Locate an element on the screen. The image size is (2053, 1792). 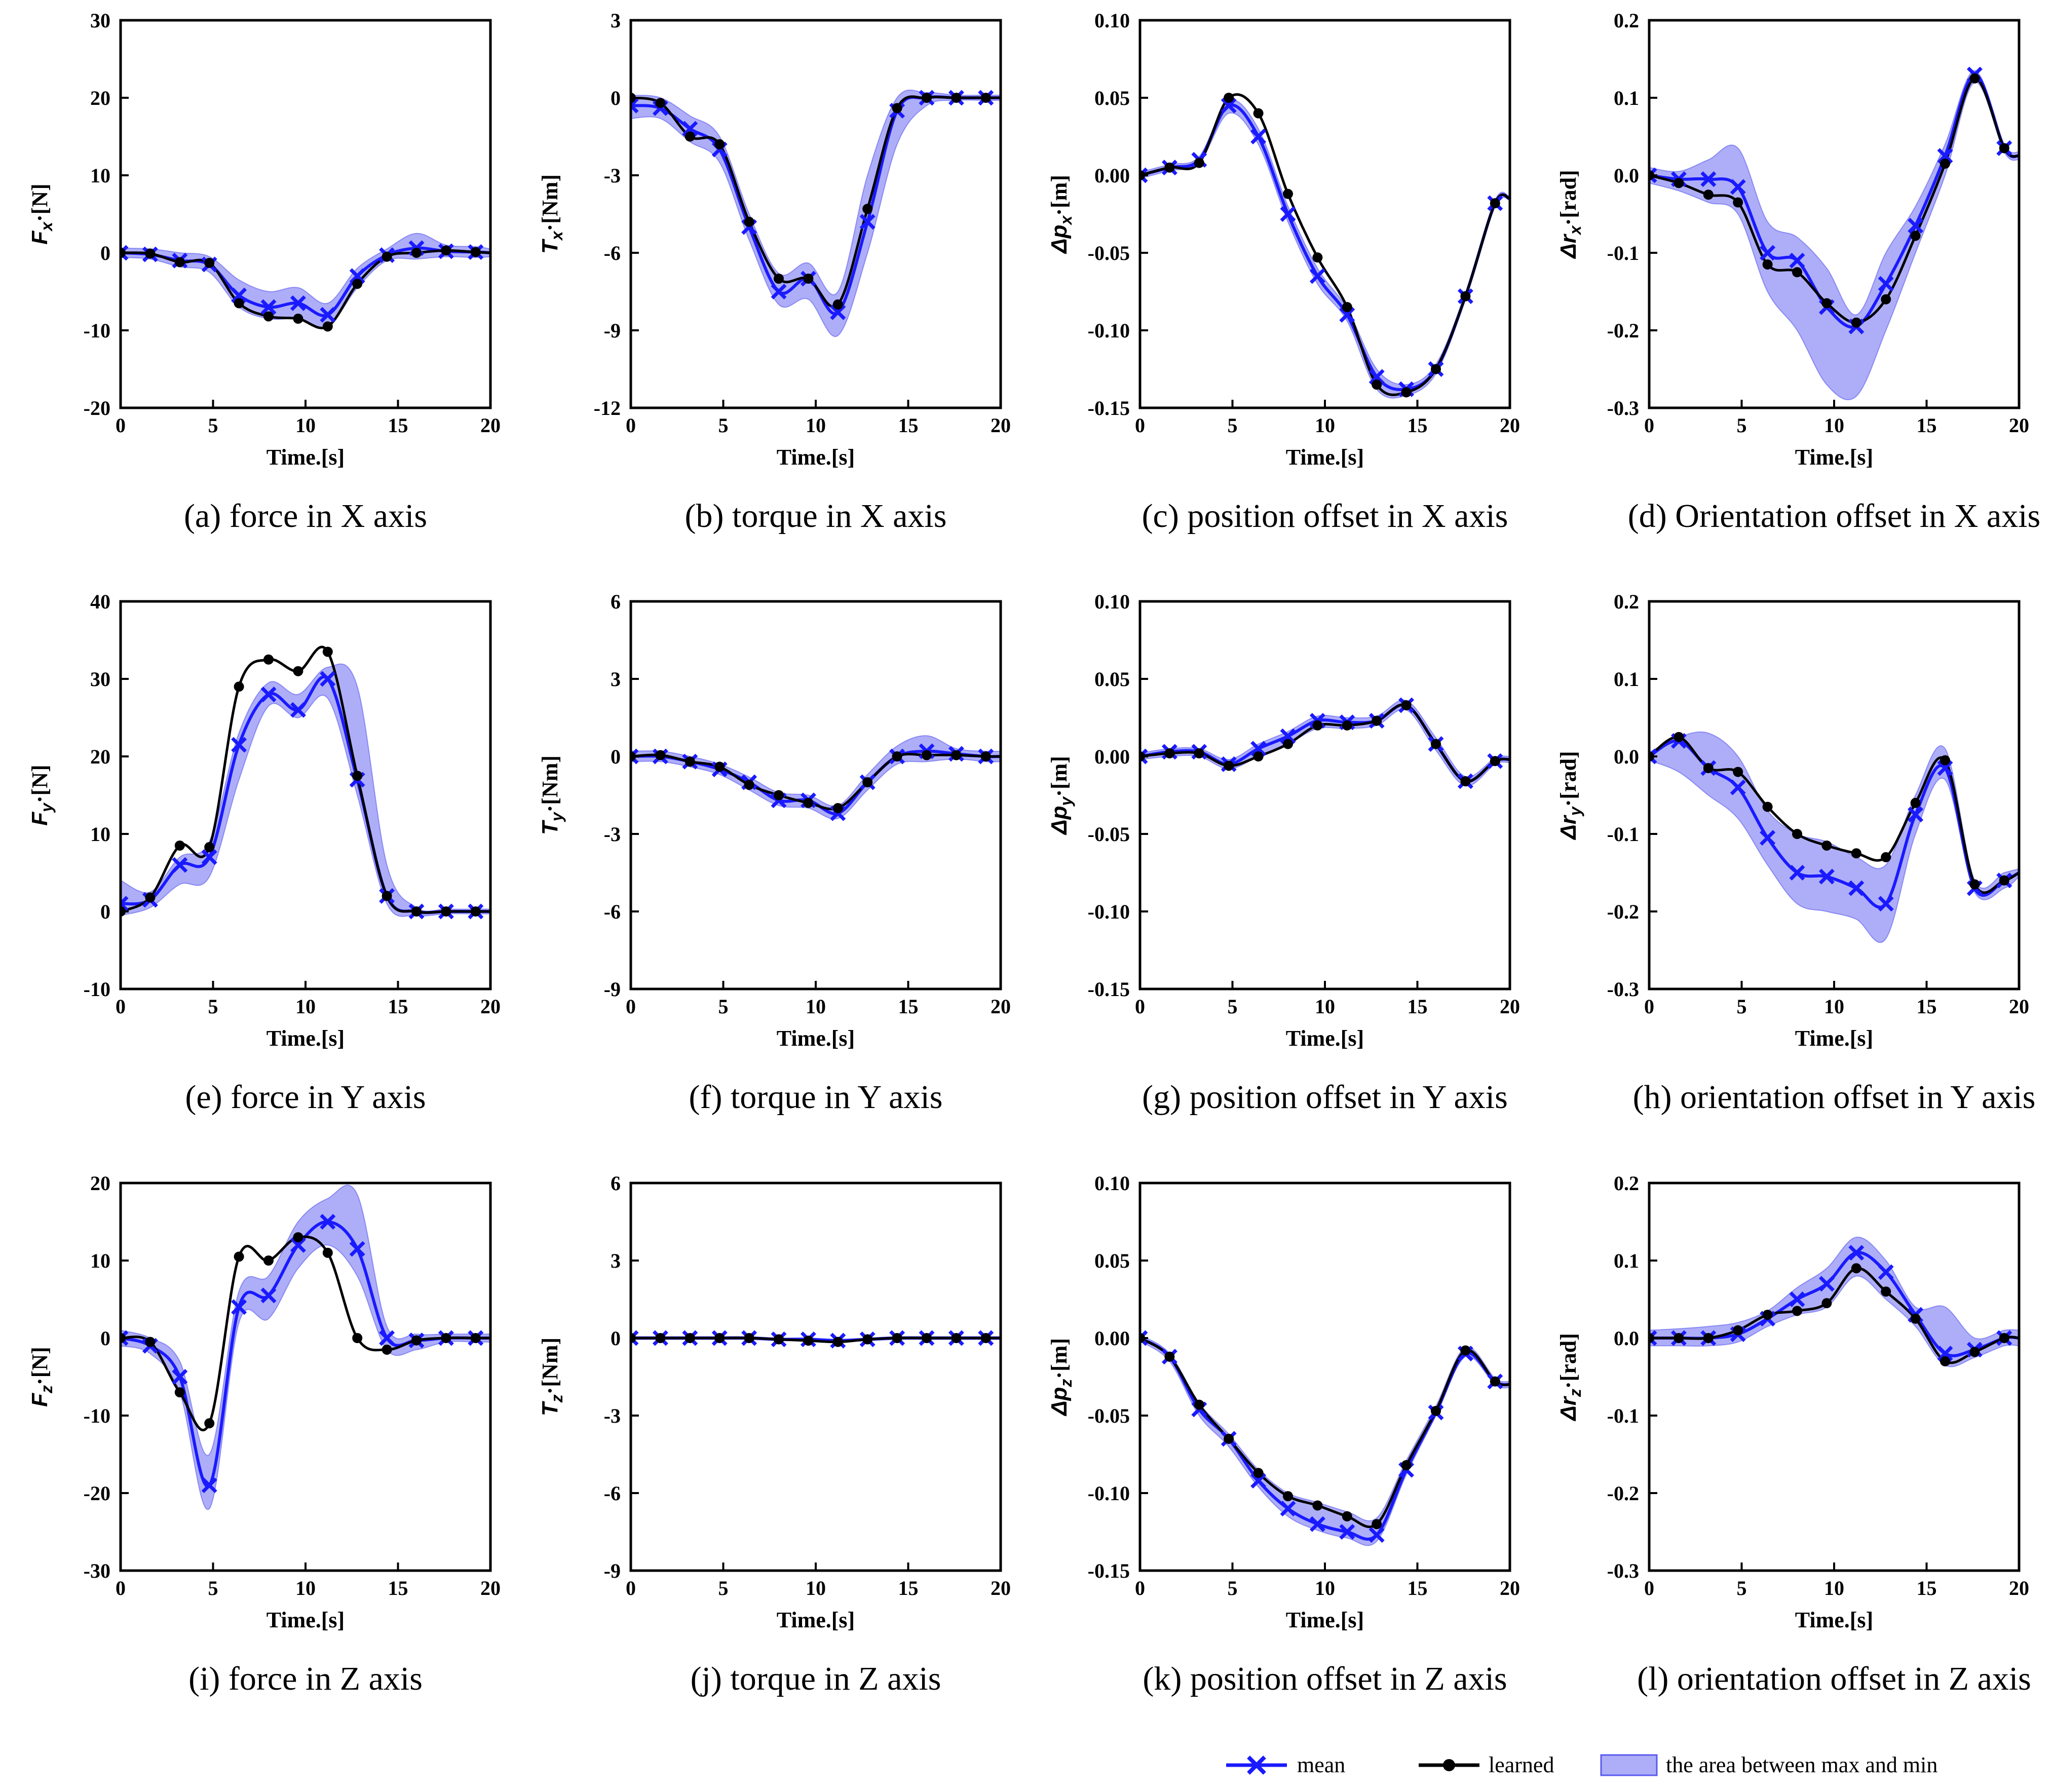
y-tick-label-c-2: -0.05 is located at coordinates (1109, 253).